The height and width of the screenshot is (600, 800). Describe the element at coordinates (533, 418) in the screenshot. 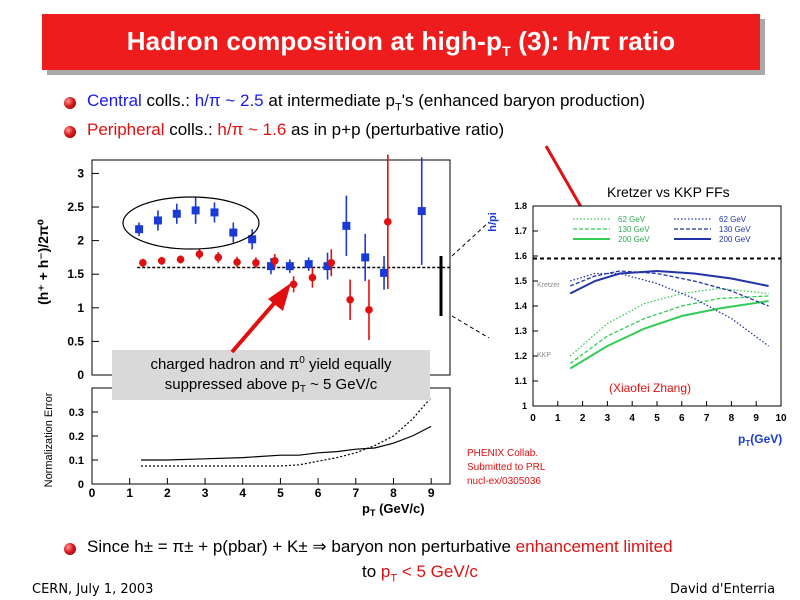

I see `theory-xtick-label: 0` at that location.